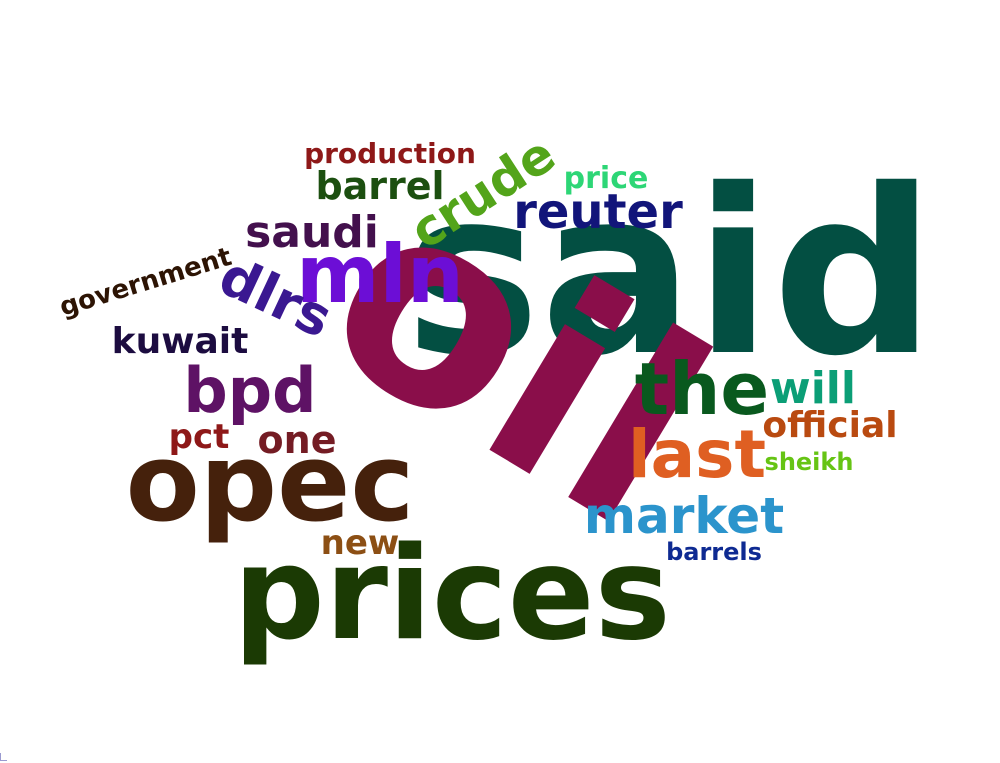 The height and width of the screenshot is (763, 1000). What do you see at coordinates (598, 212) in the screenshot?
I see `word-reuter: reuter` at bounding box center [598, 212].